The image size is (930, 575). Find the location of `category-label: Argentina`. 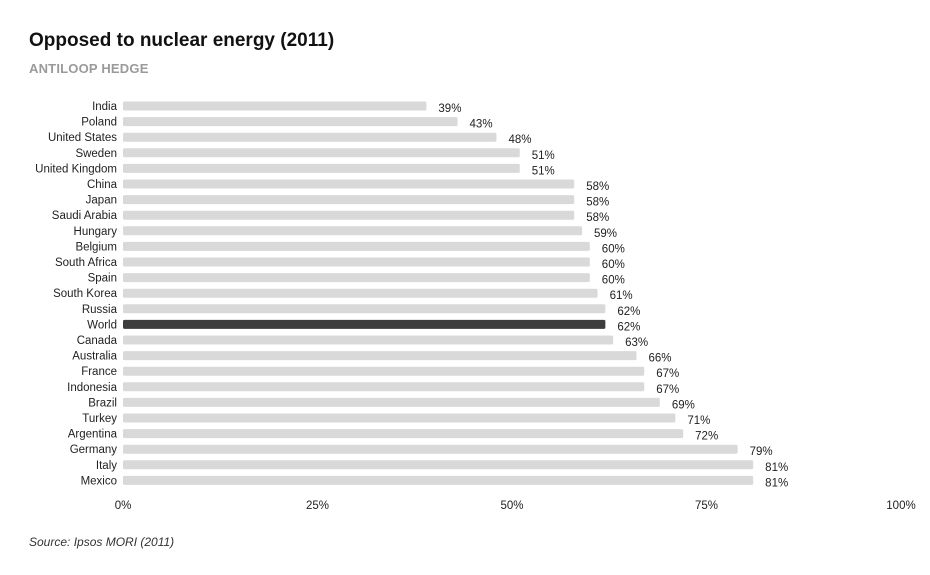

category-label: Argentina is located at coordinates (93, 435).